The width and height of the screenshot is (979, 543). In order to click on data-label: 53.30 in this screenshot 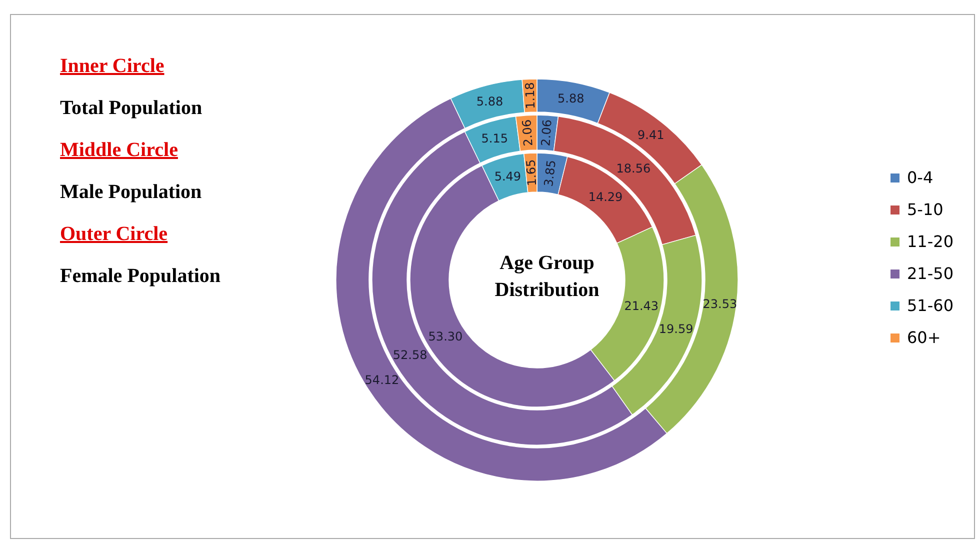, I will do `click(445, 336)`.